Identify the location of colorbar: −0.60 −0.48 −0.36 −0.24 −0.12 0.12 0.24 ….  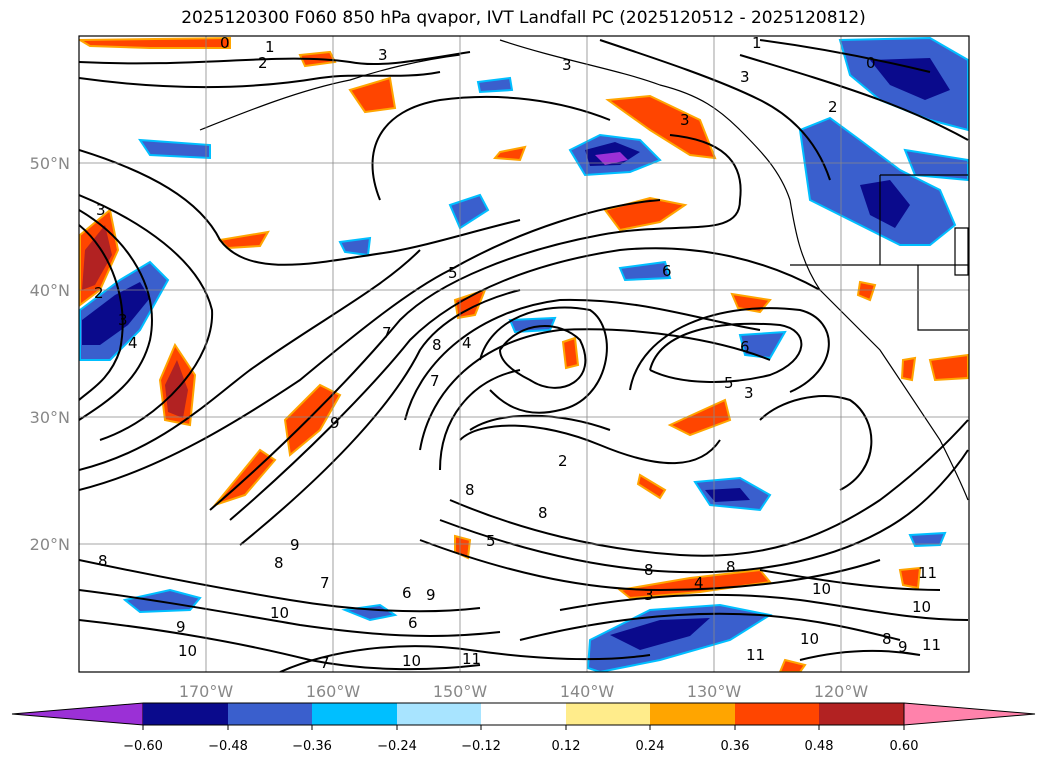
(523, 728).